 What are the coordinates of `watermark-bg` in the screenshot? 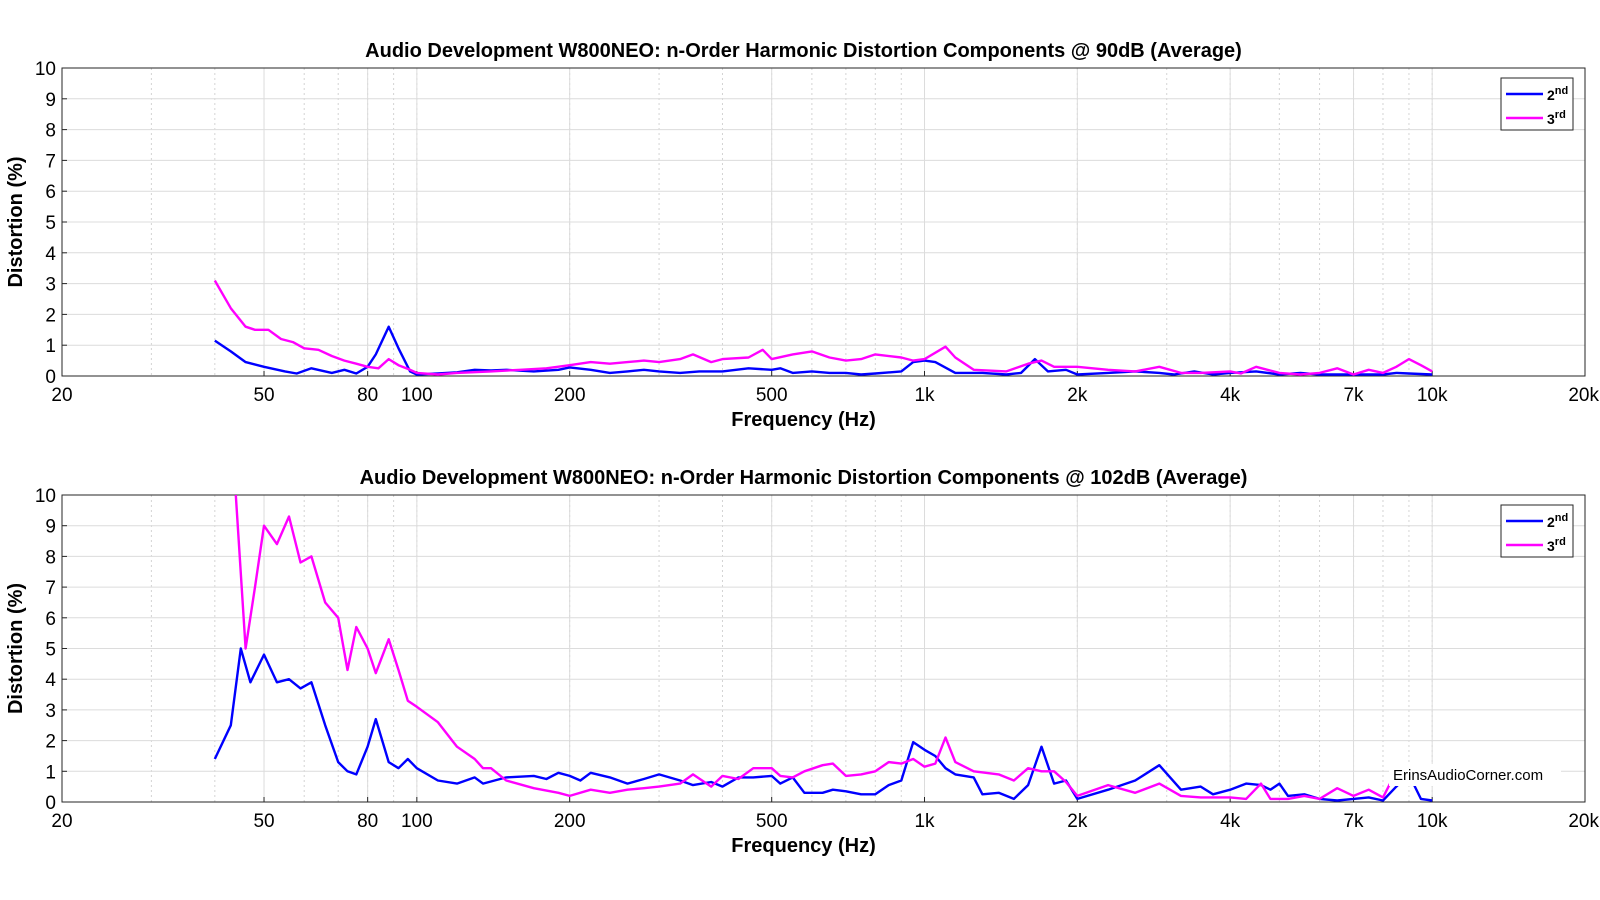 It's located at (1475, 775).